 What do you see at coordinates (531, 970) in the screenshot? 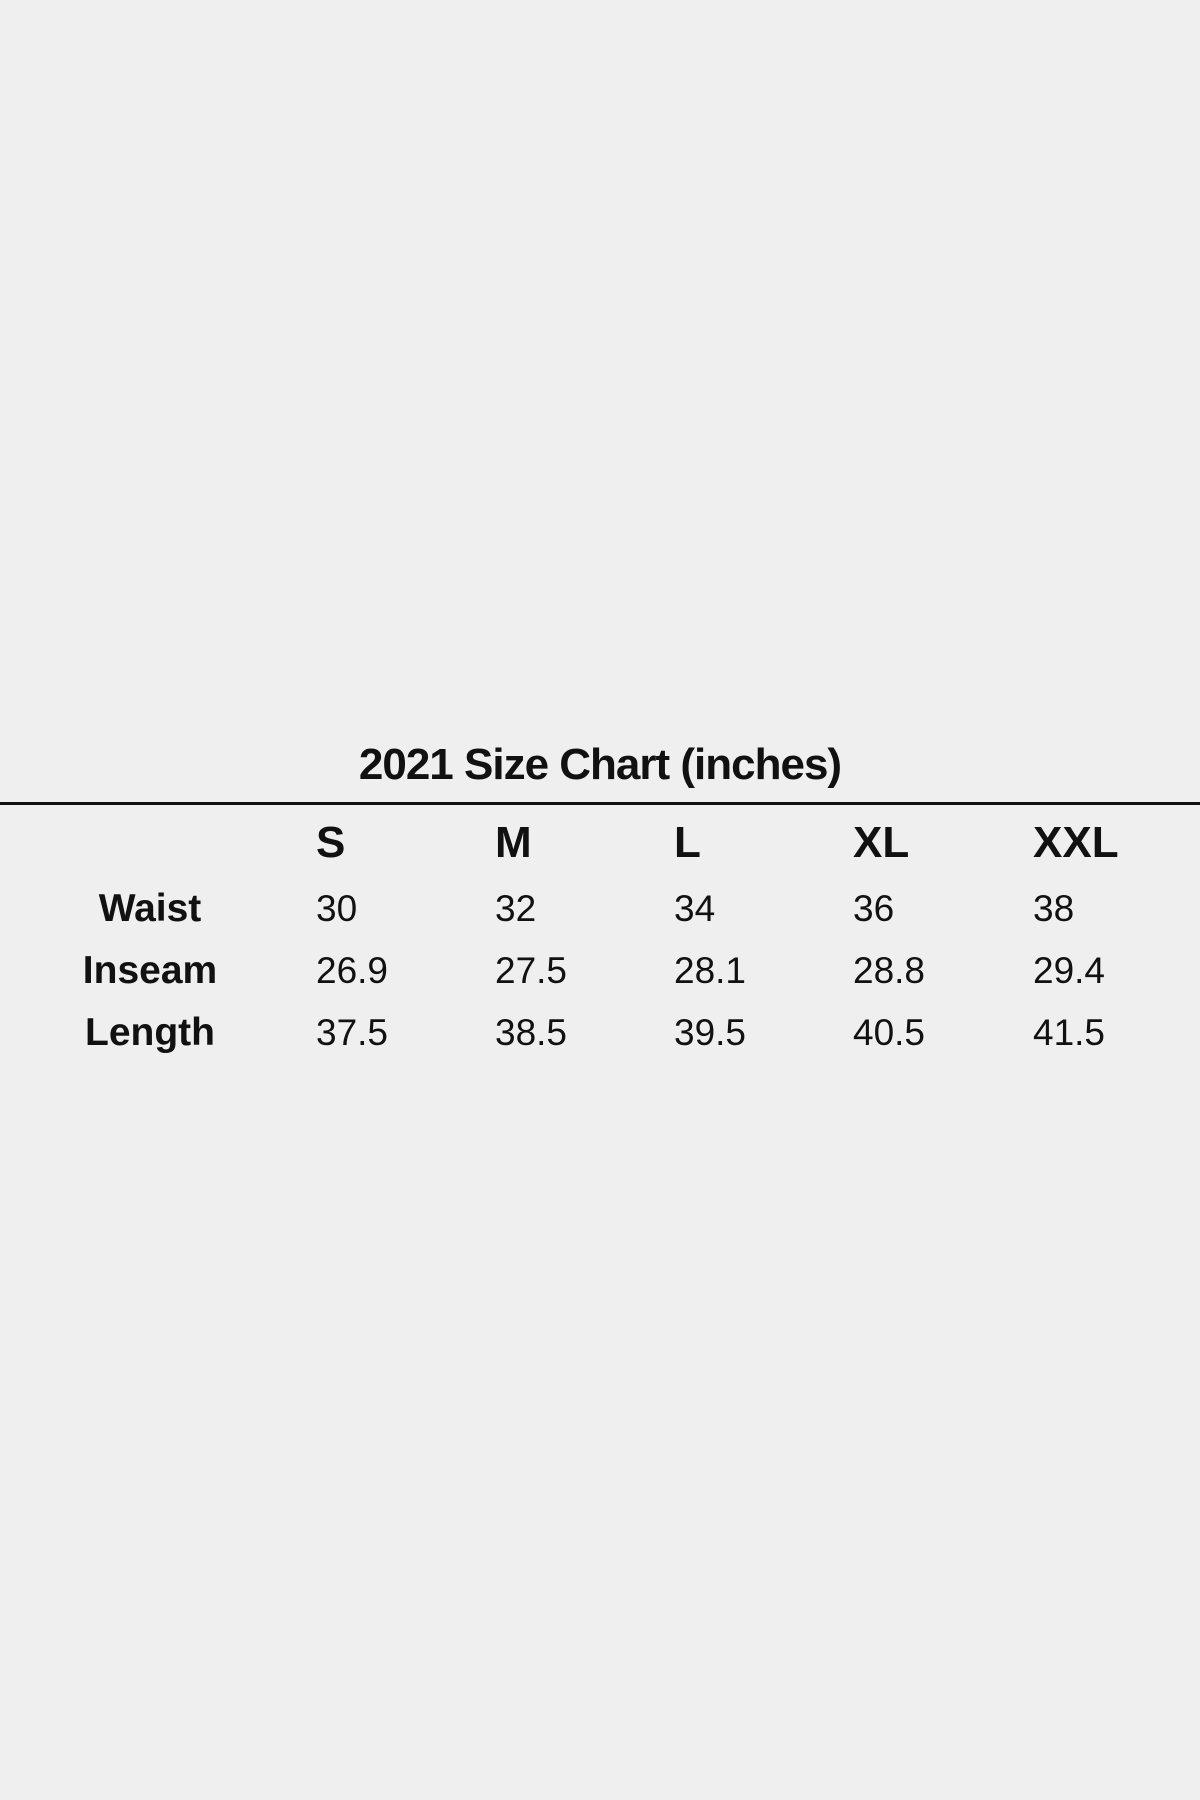
I see `table-cell: 27.5` at bounding box center [531, 970].